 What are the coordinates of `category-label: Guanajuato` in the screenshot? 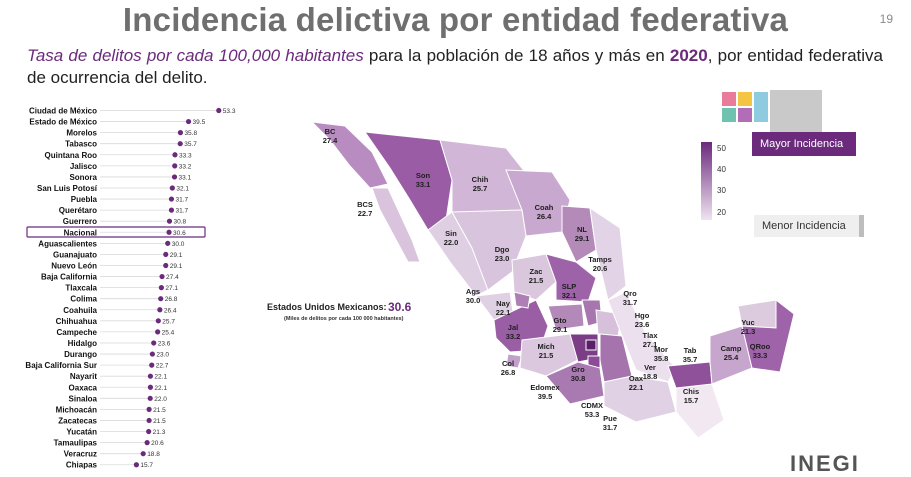 It's located at (75, 254).